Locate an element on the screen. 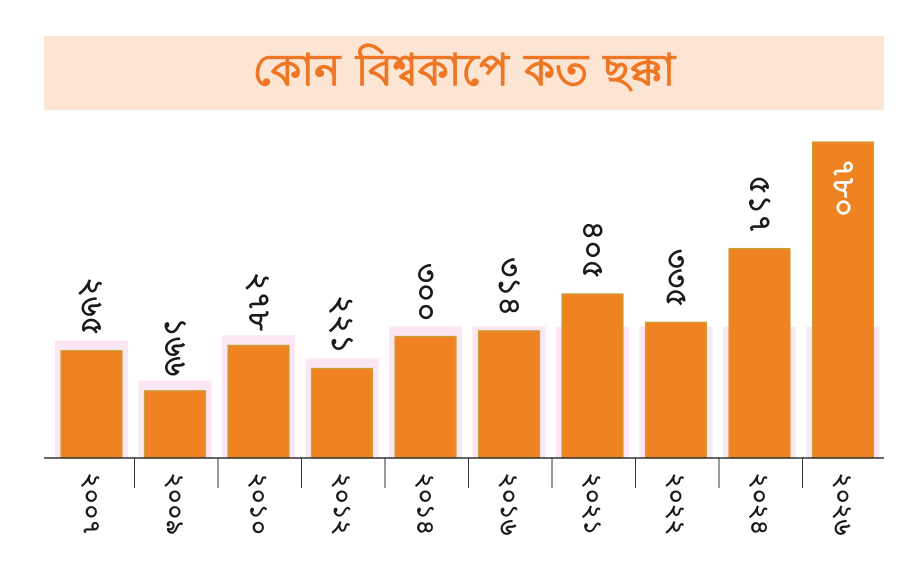  value-label: ৩১৪ is located at coordinates (509, 287).